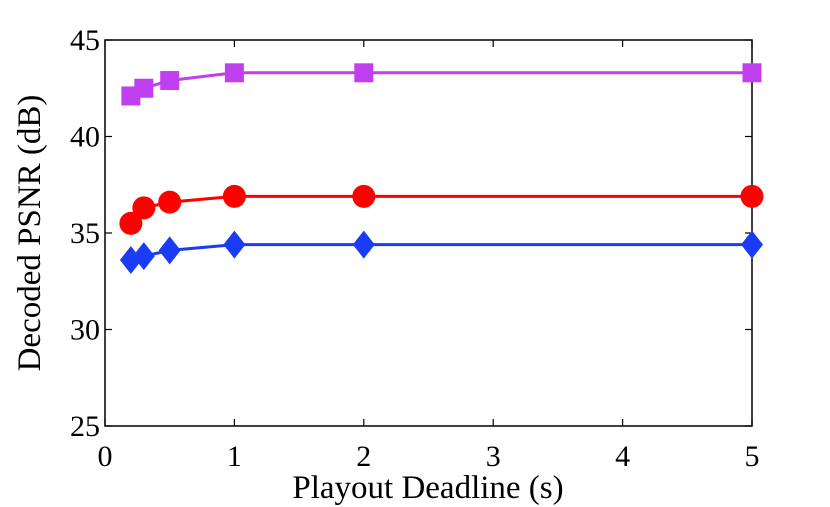 The height and width of the screenshot is (507, 830). What do you see at coordinates (363, 456) in the screenshot?
I see `x-tick-label: 2` at bounding box center [363, 456].